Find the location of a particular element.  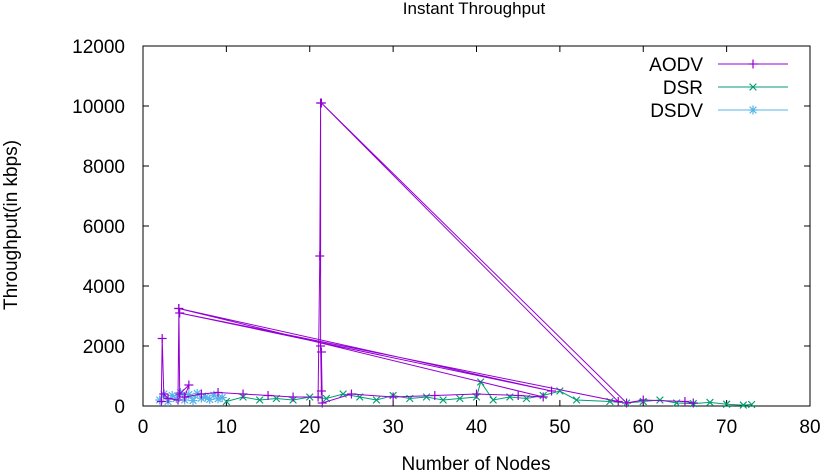

x-tick-label: 50 is located at coordinates (559, 427).